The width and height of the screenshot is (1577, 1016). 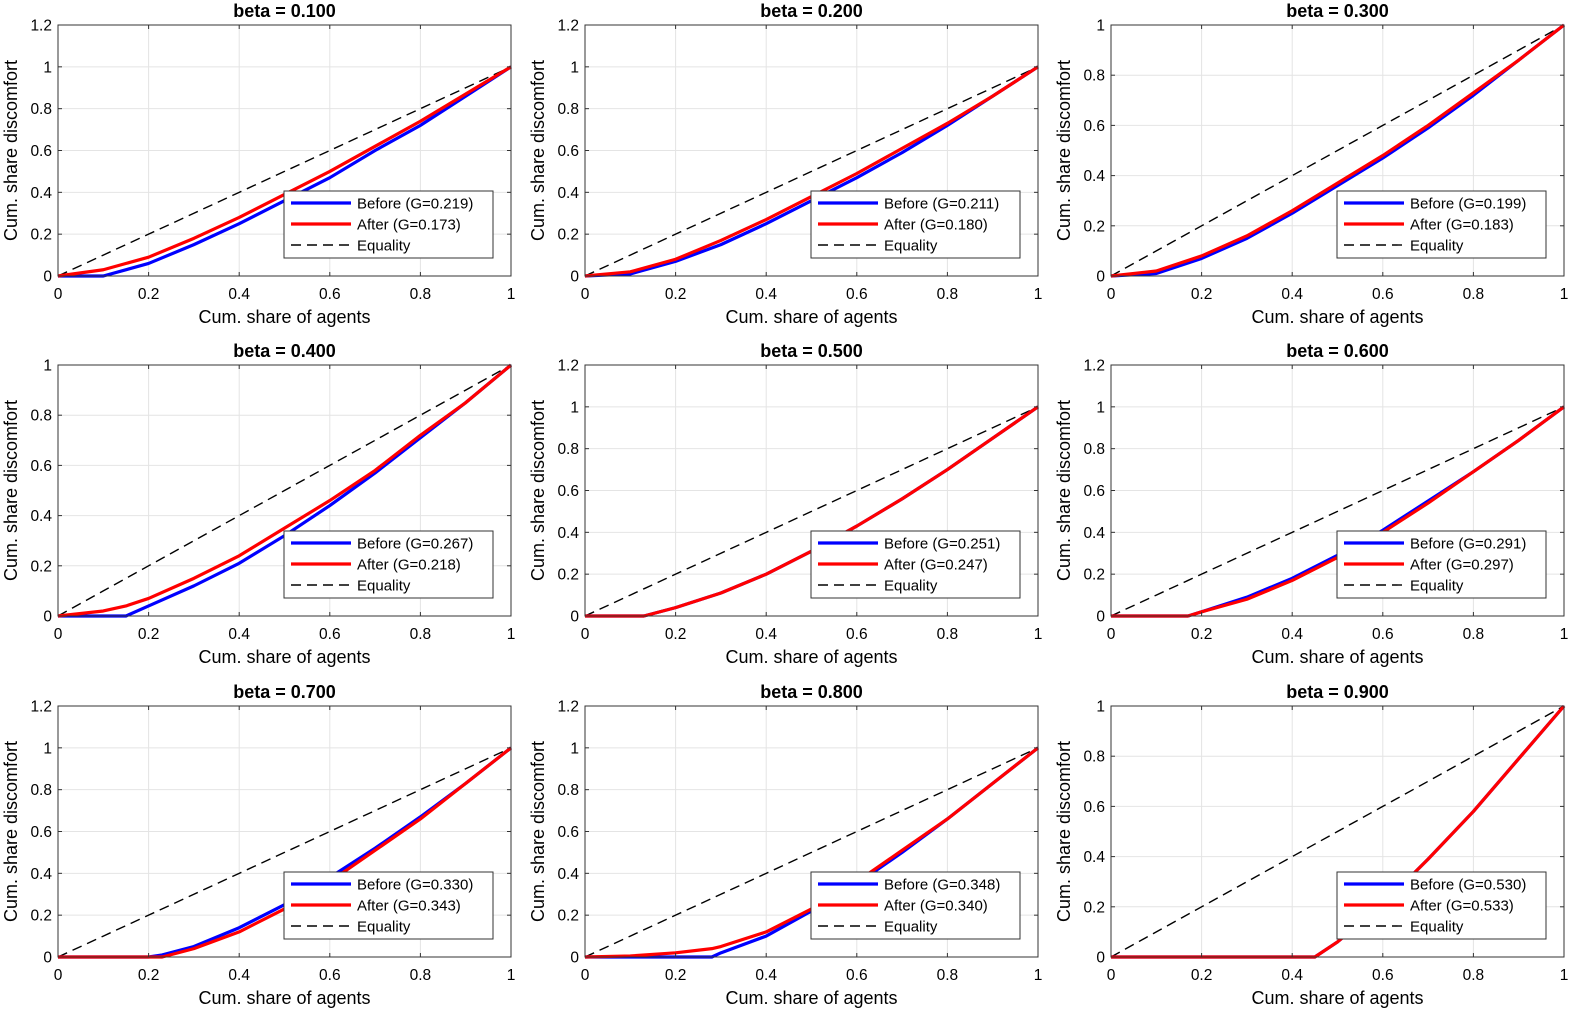 I want to click on legend: Before (G=0.211) After (G=0.180) Equality, so click(x=915, y=224).